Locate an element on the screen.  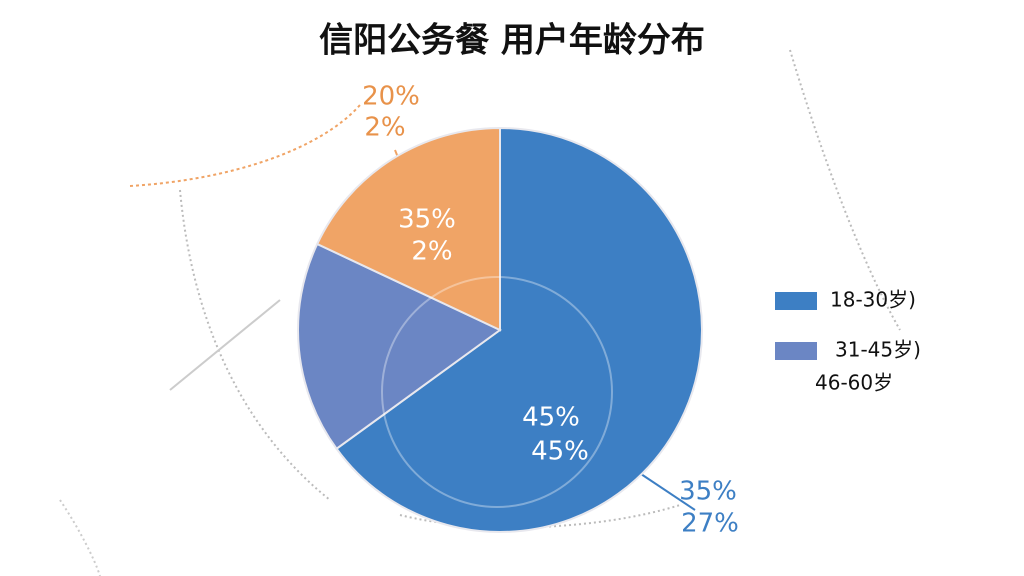
legend-label: 31-45岁) is located at coordinates (878, 350).